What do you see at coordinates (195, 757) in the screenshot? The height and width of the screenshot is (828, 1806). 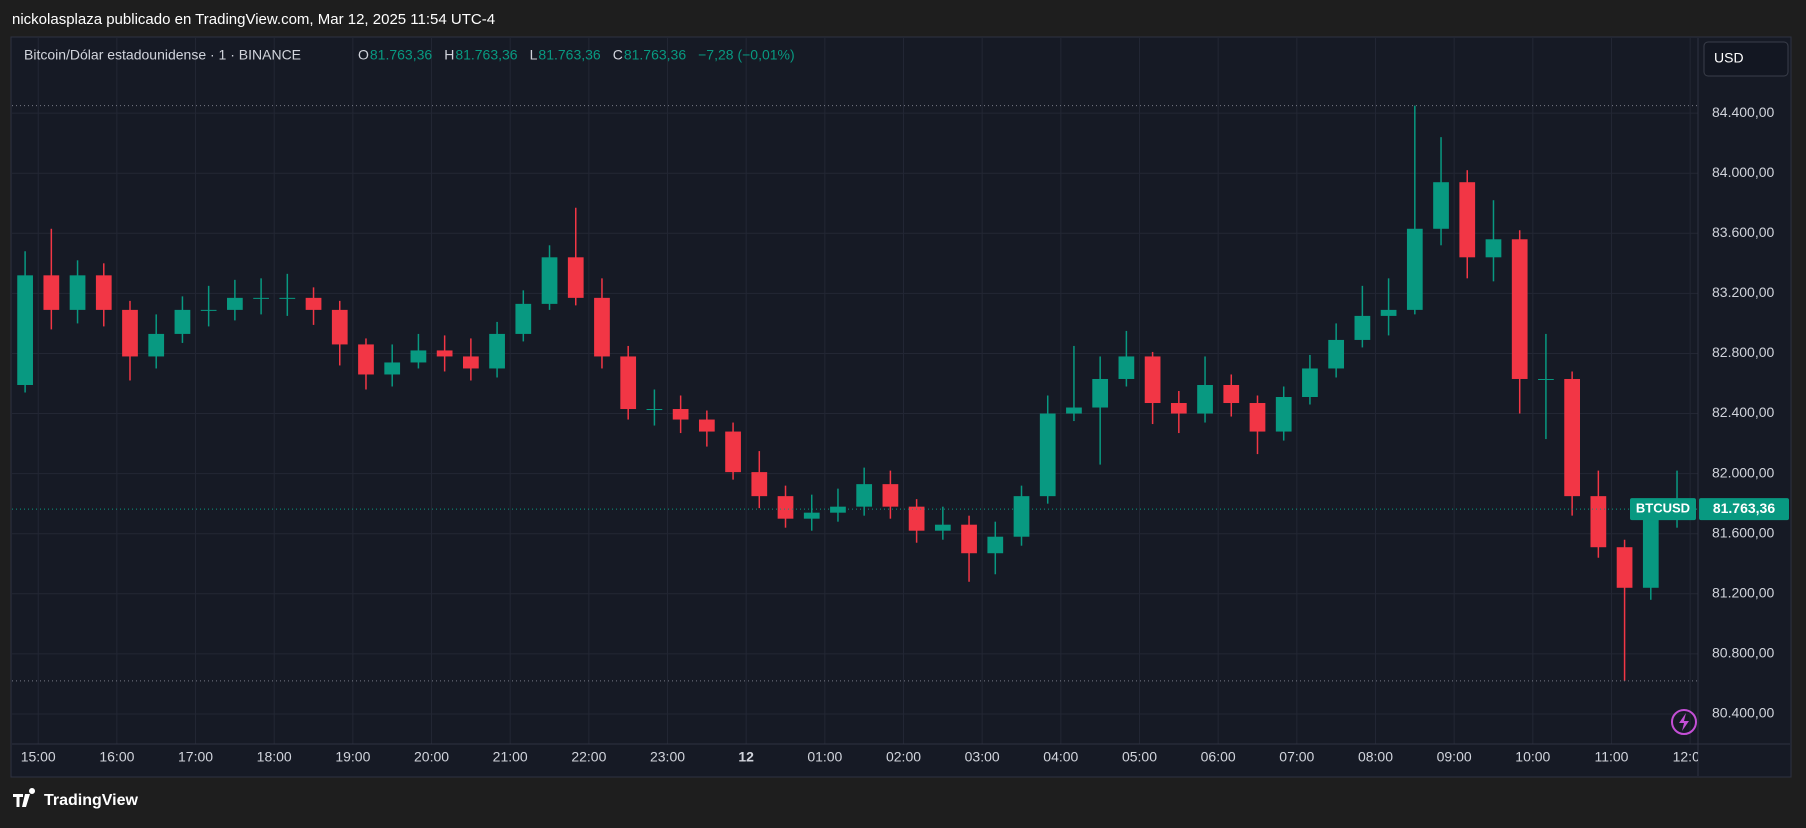 I see `x-tick-label: 17:00` at bounding box center [195, 757].